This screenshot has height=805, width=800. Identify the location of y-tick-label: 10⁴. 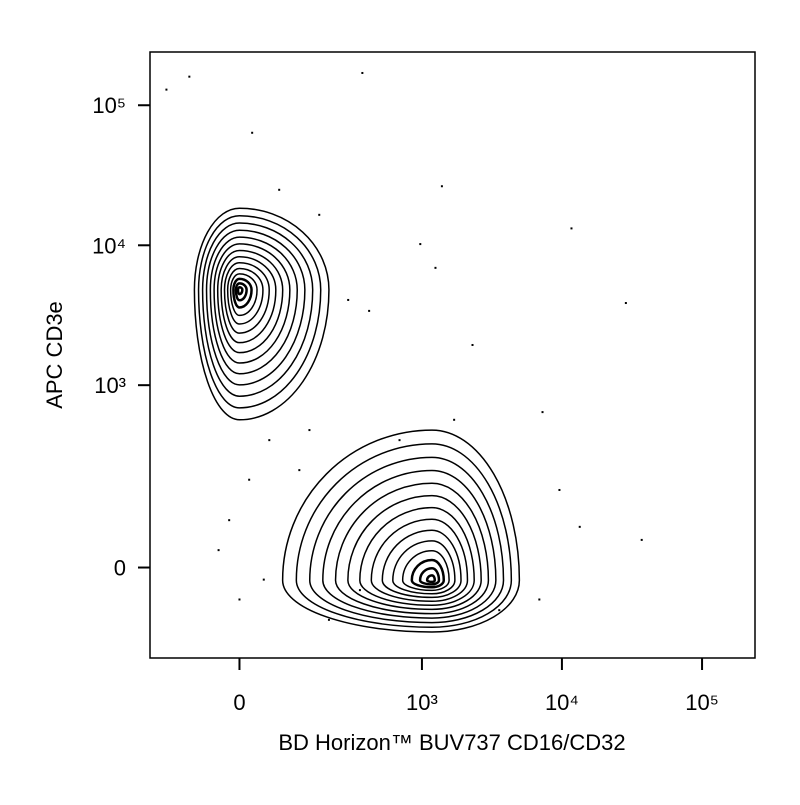
(109, 245).